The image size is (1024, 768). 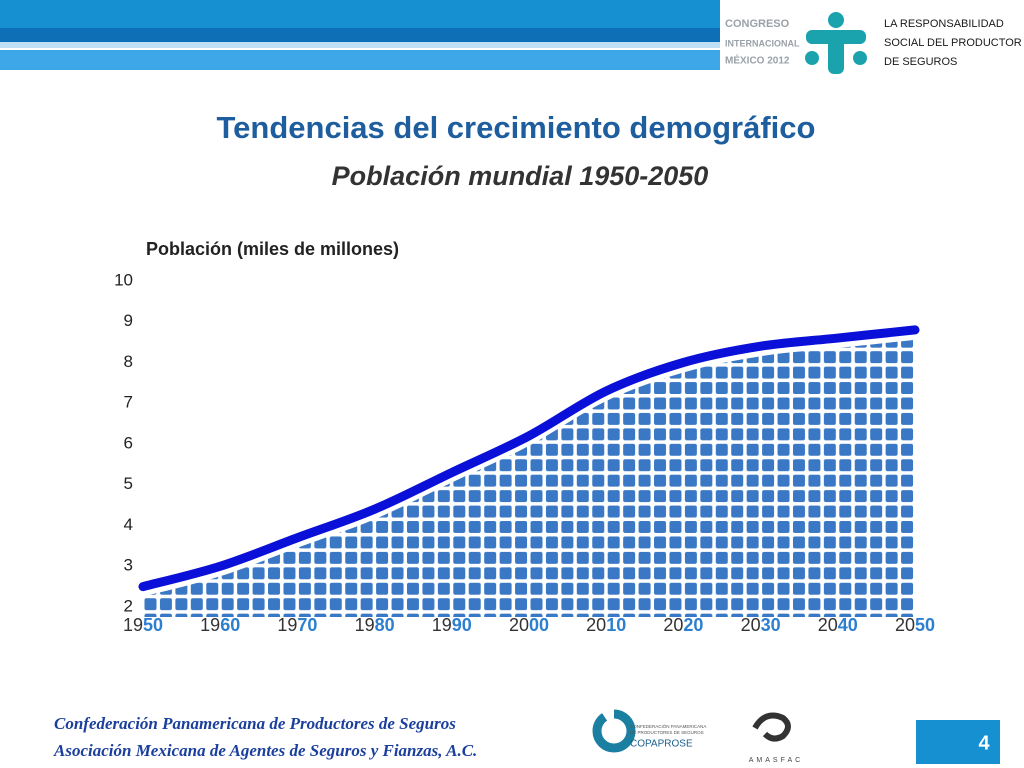 What do you see at coordinates (757, 24) in the screenshot?
I see `logo-text: CONGRESO` at bounding box center [757, 24].